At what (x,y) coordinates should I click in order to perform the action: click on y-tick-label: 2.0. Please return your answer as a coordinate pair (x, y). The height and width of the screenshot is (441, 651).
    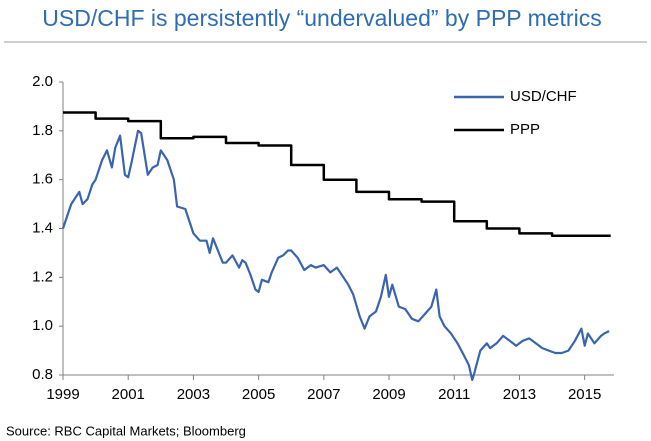
    Looking at the image, I should click on (42, 81).